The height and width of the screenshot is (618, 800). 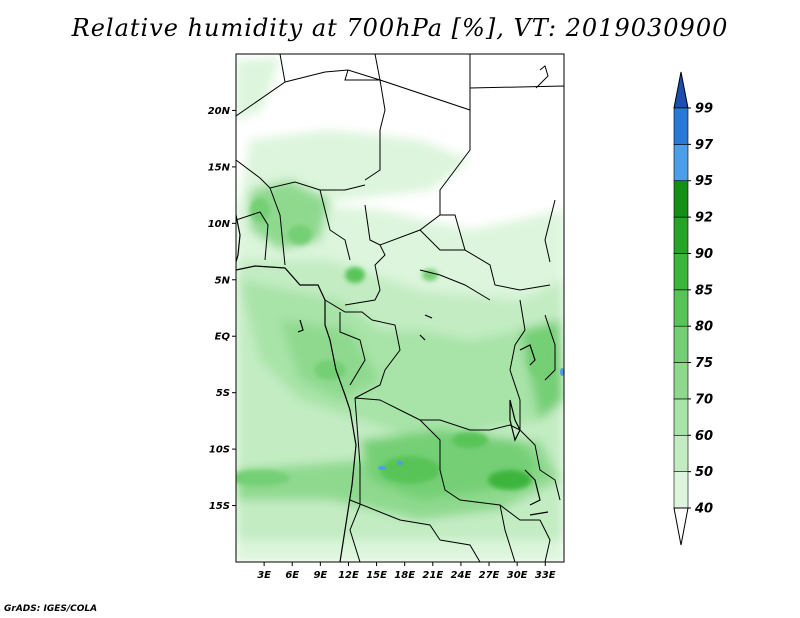 I want to click on lon-tick-label: 12E, so click(x=348, y=575).